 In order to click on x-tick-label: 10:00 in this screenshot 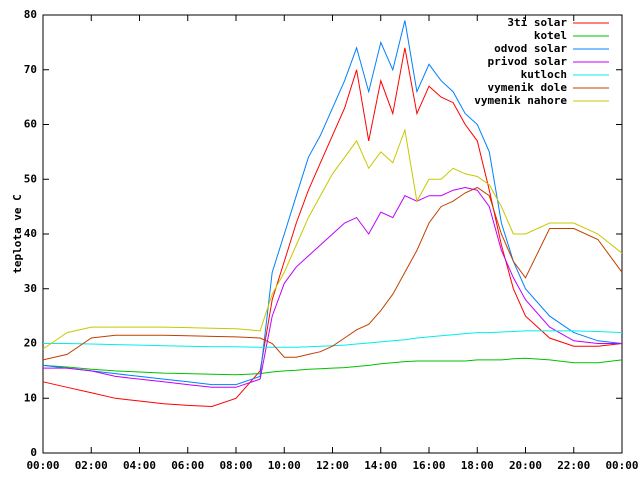, I will do `click(284, 465)`.